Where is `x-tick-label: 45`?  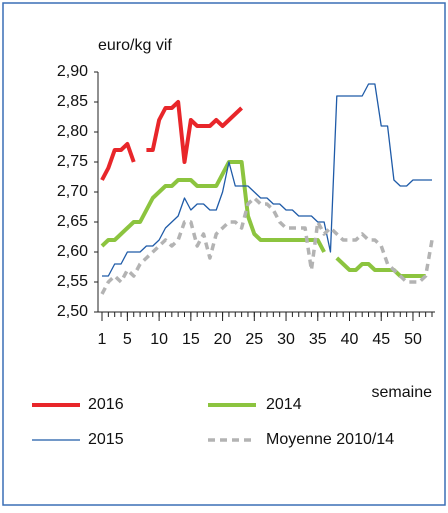
x-tick-label: 45 is located at coordinates (381, 339).